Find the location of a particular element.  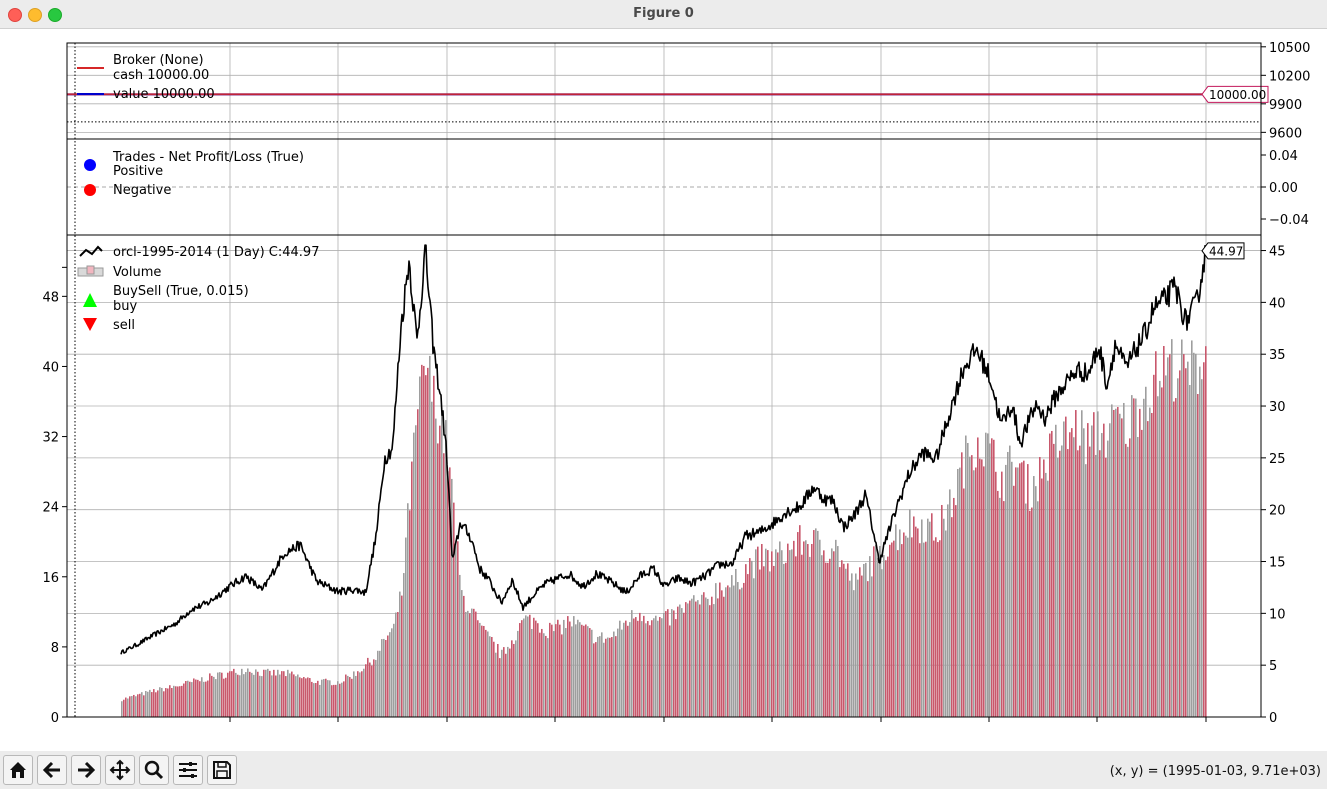

back-button is located at coordinates (52, 770).